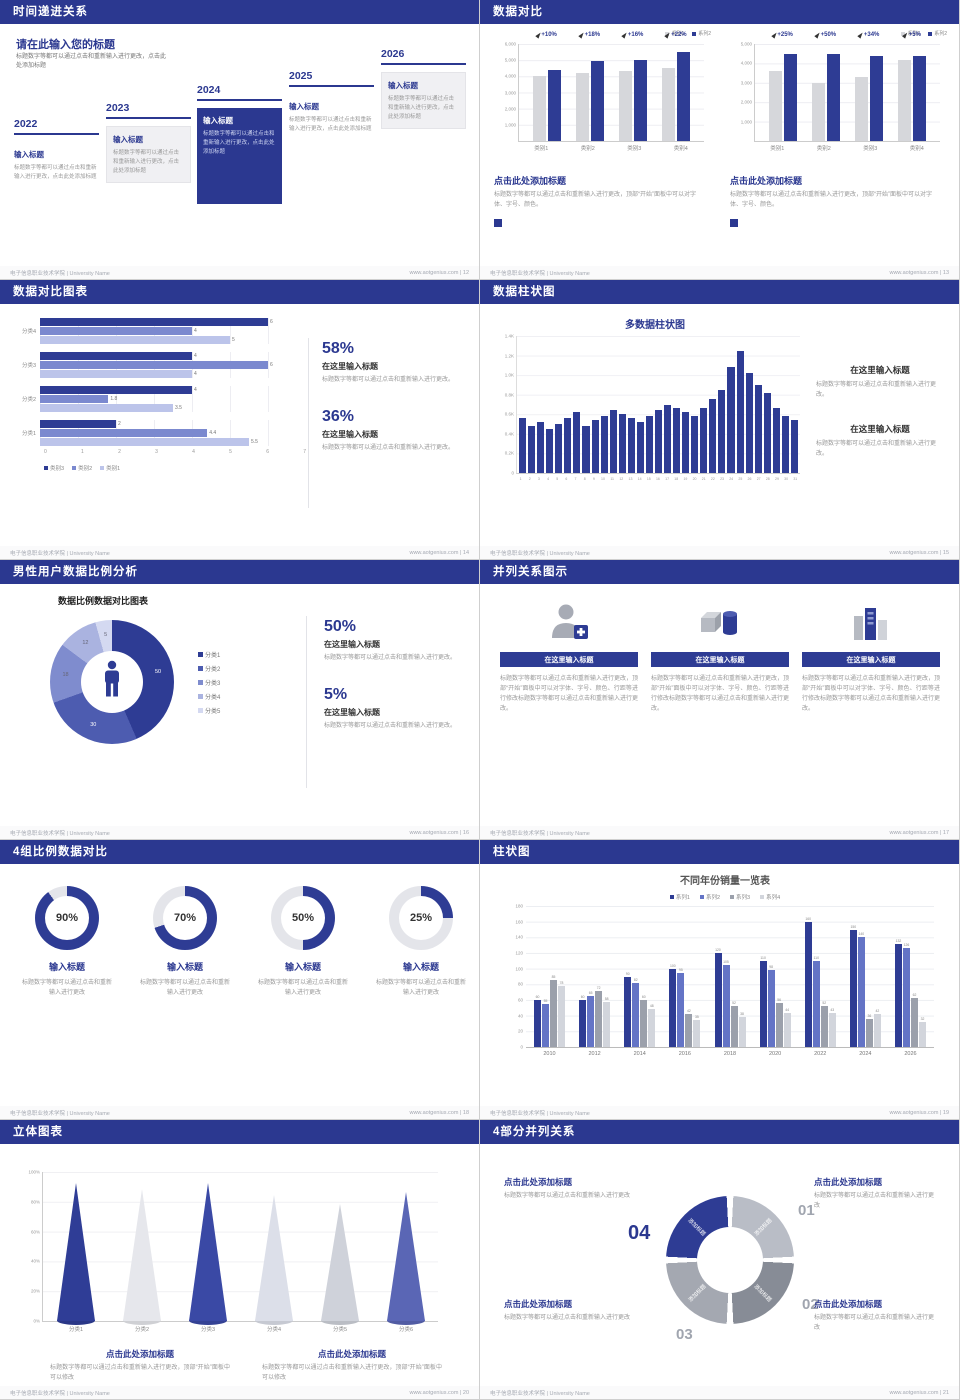 The image size is (960, 1400). I want to click on y-axis-label: 1.4K, so click(509, 336).